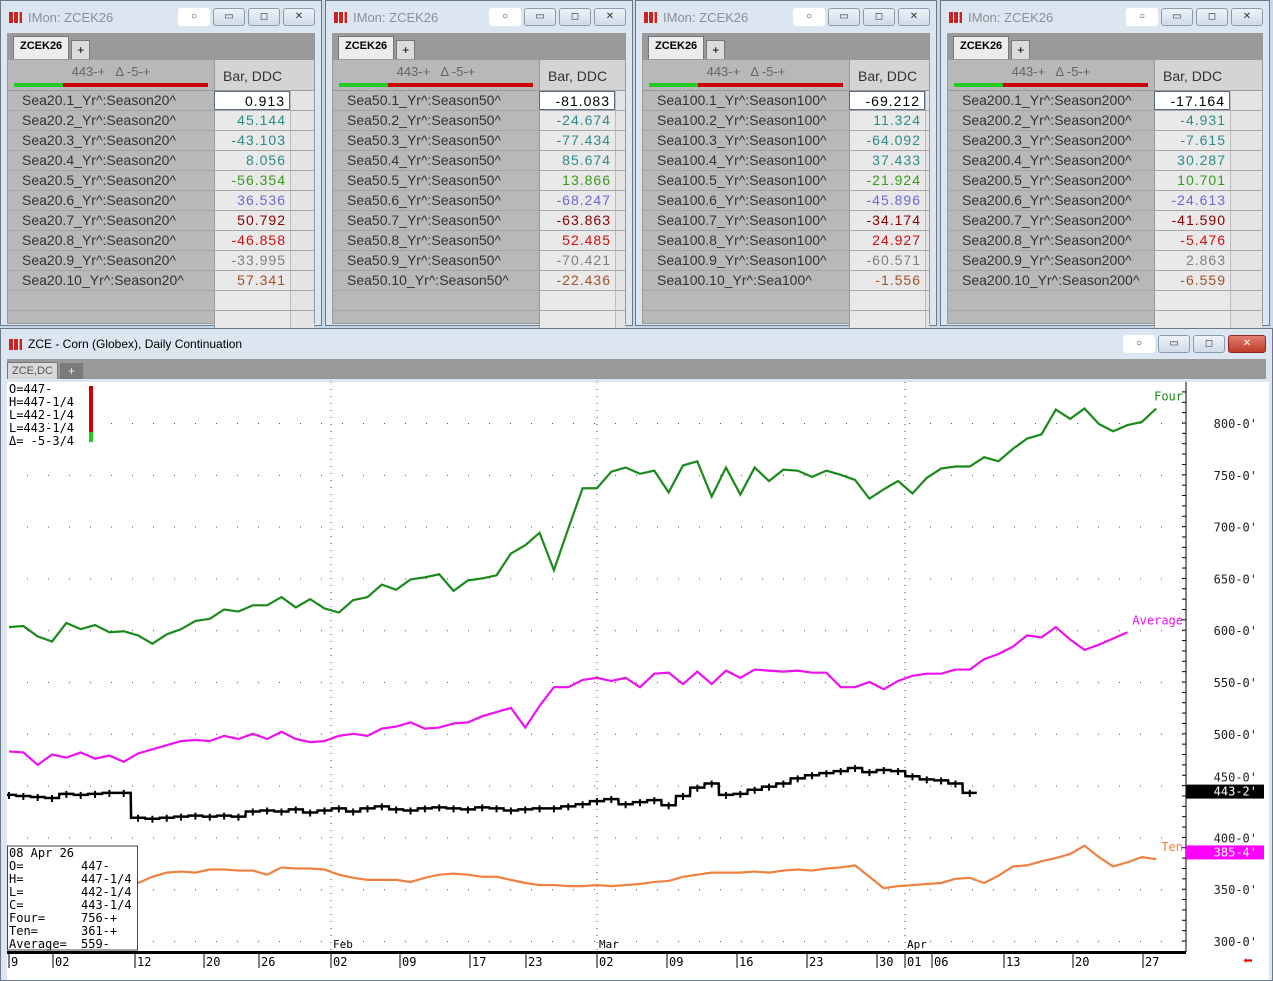 The image size is (1273, 981). I want to click on table-row: Sea100.10_Yr^:Sea100^ -1.556, so click(786, 281).